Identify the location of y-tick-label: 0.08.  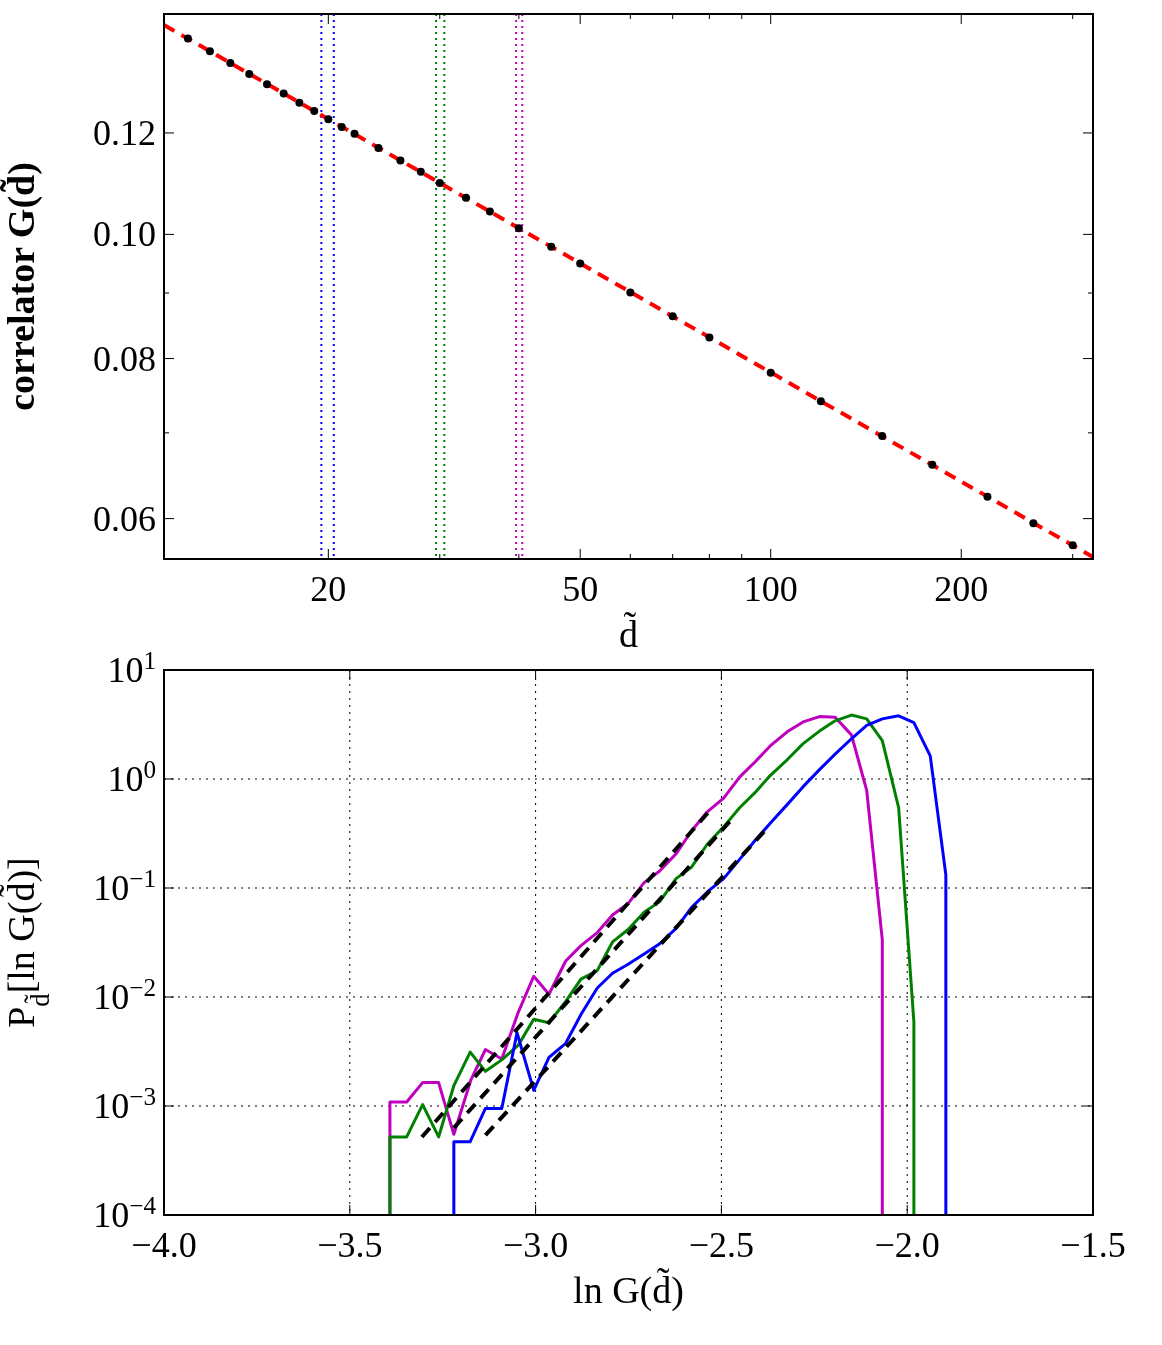
(124, 358).